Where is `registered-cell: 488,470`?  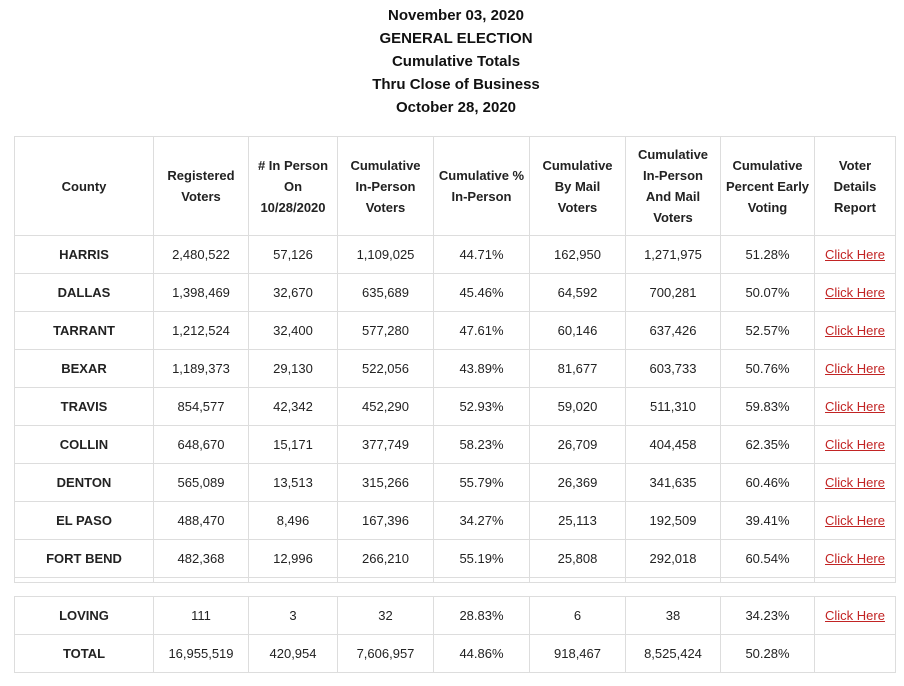
registered-cell: 488,470 is located at coordinates (201, 520).